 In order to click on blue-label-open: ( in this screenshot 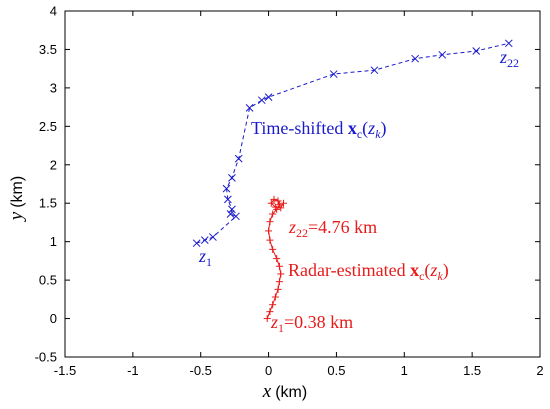, I will do `click(365, 128)`.